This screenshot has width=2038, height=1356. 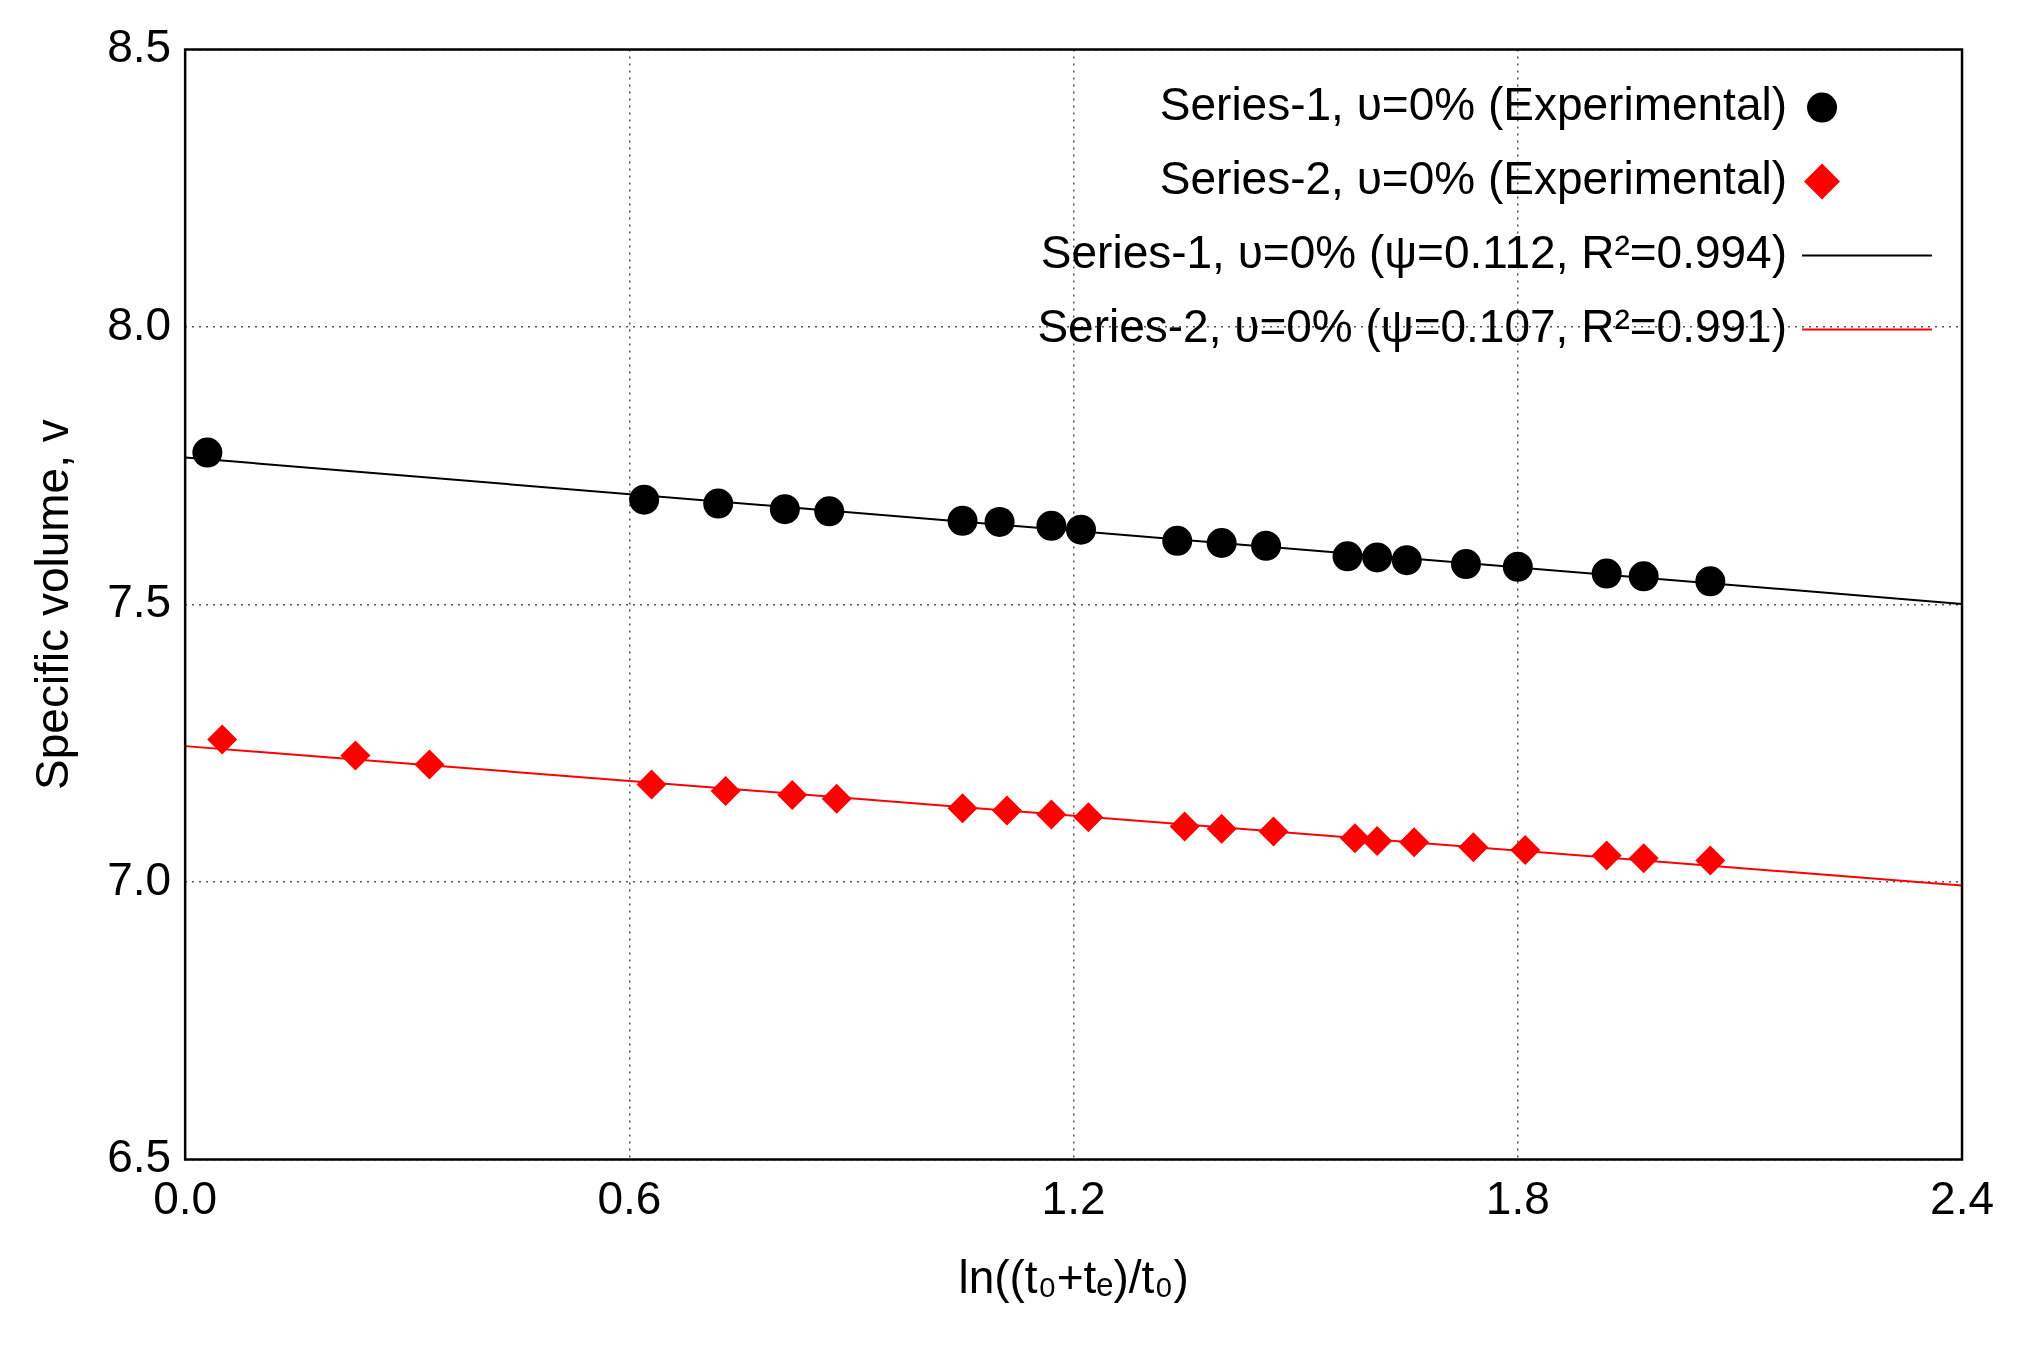 What do you see at coordinates (52, 604) in the screenshot?
I see `y-axis-title: Specific volume, v` at bounding box center [52, 604].